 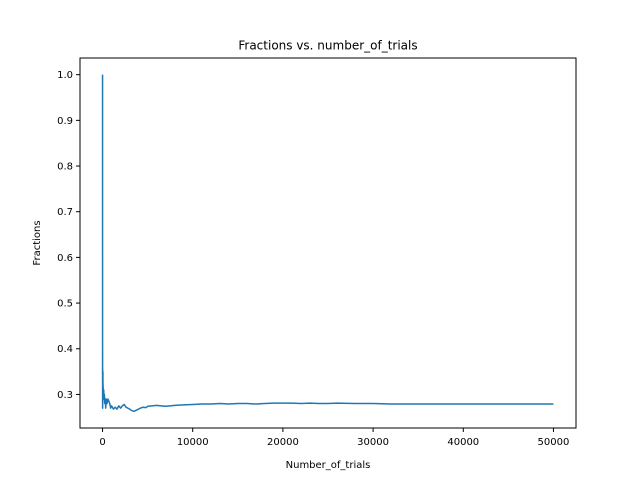 What do you see at coordinates (193, 442) in the screenshot?
I see `x-tick-label: 10000` at bounding box center [193, 442].